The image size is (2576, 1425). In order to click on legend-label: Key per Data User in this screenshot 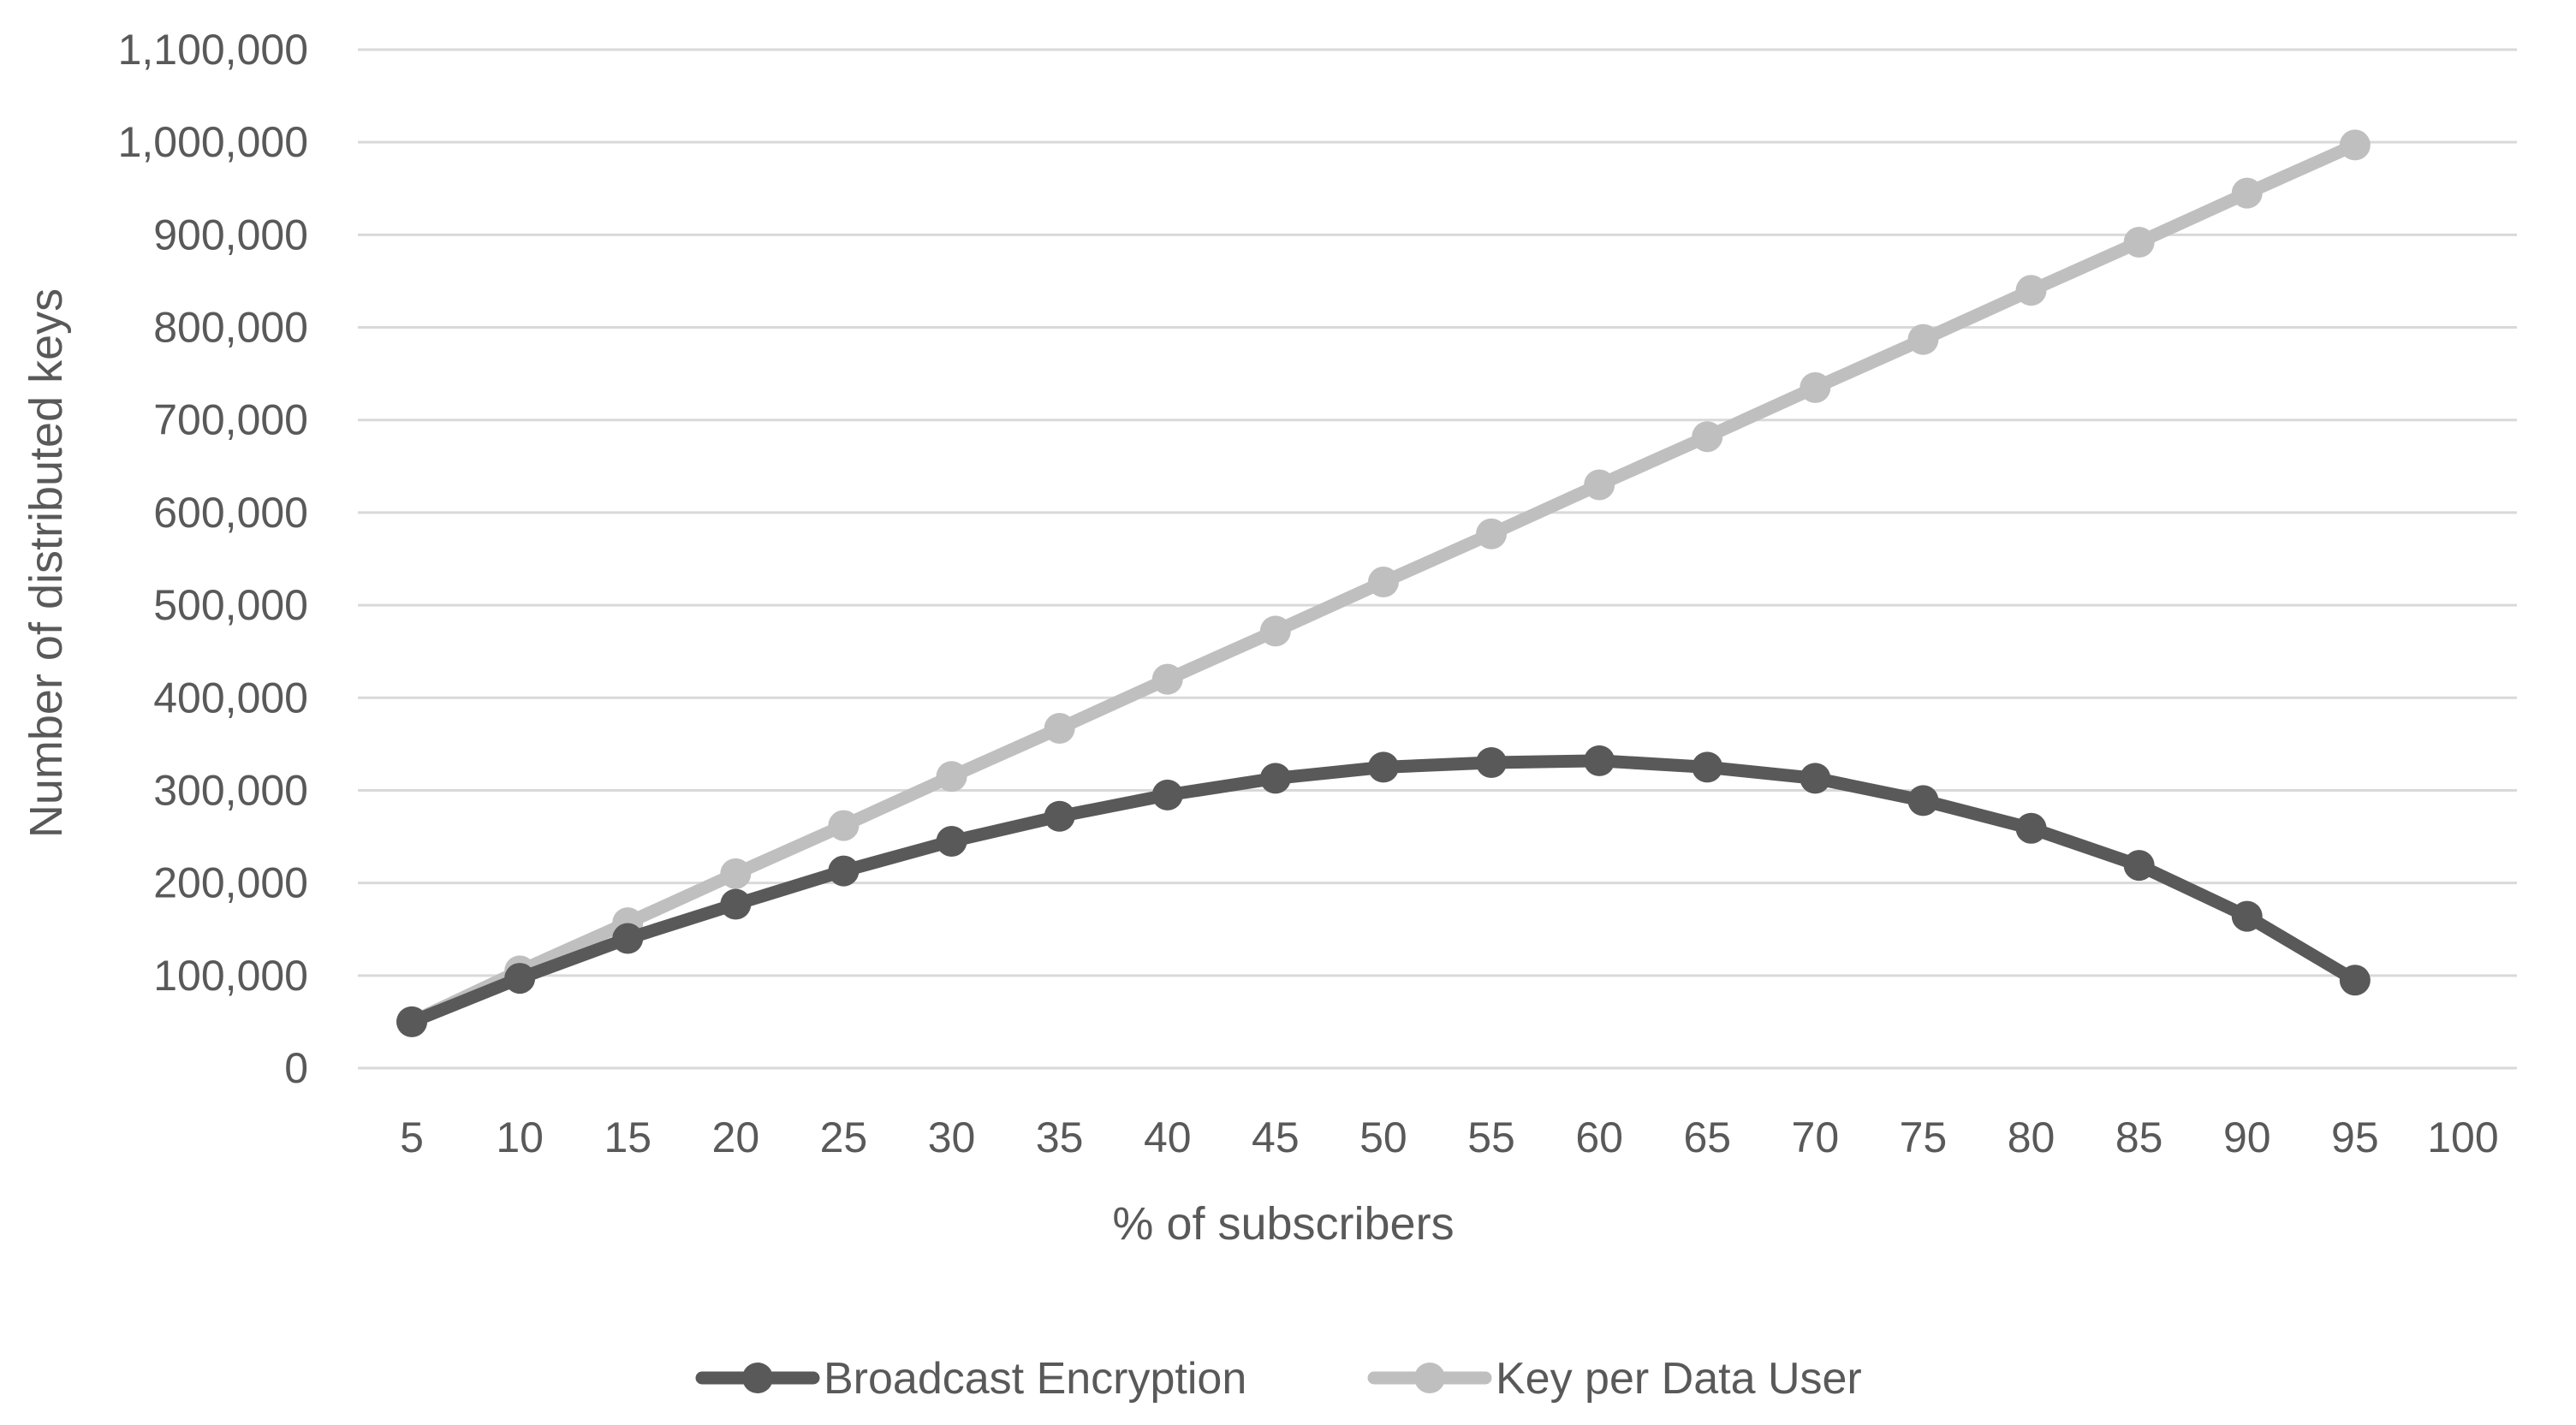, I will do `click(1679, 1379)`.